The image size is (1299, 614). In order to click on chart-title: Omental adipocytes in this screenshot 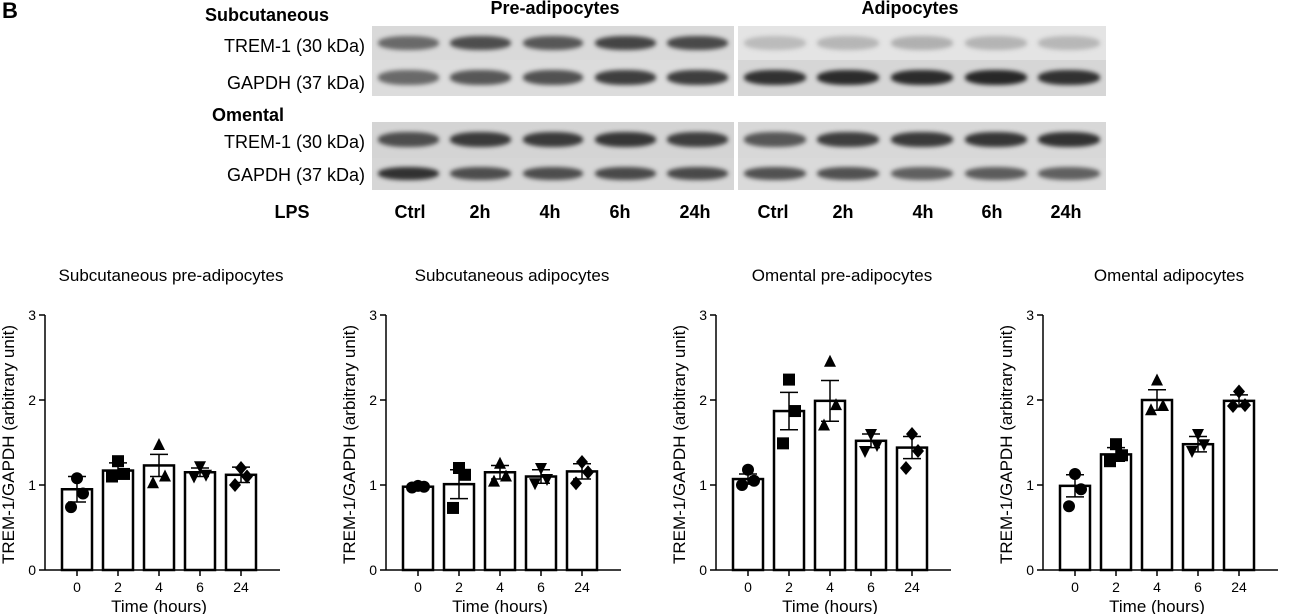, I will do `click(1169, 275)`.